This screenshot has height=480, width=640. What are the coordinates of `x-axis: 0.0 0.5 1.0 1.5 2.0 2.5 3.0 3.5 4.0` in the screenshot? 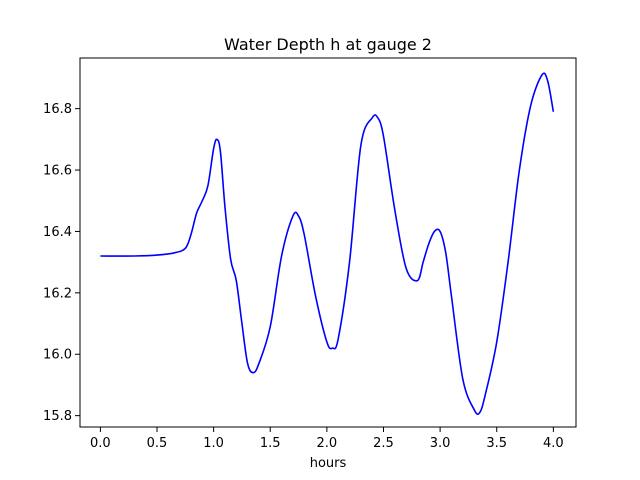 It's located at (327, 439).